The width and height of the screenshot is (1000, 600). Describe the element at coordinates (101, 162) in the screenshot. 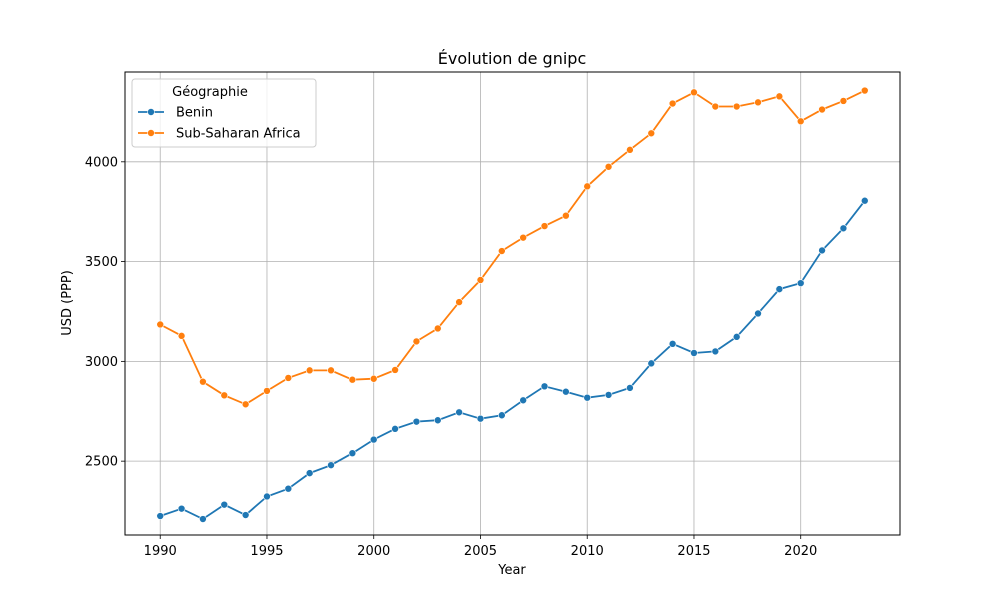

I see `y-tick-label: 4000` at that location.